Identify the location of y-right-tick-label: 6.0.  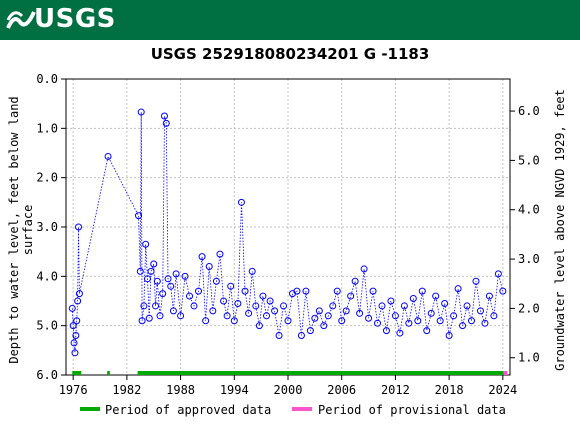
(529, 111).